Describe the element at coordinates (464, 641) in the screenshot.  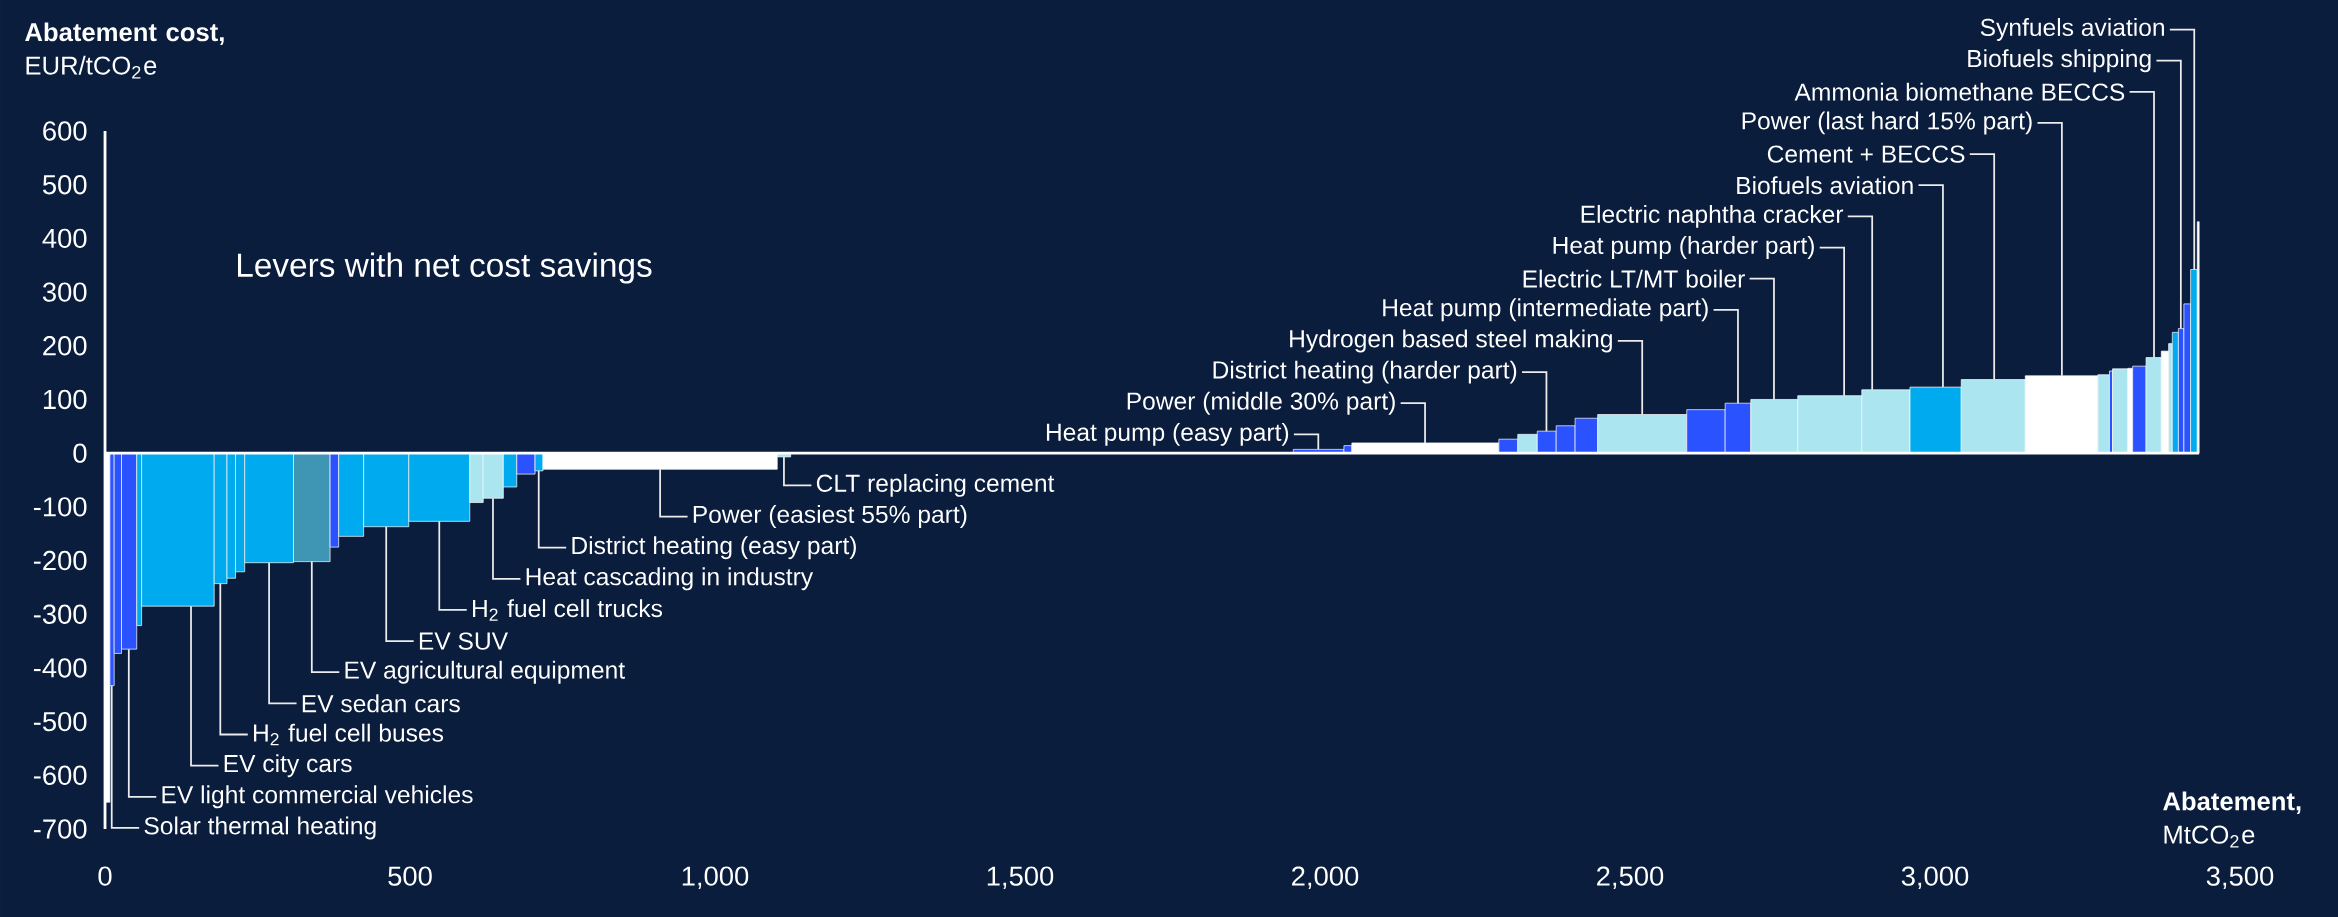
I see `annotation: EV SUV` at that location.